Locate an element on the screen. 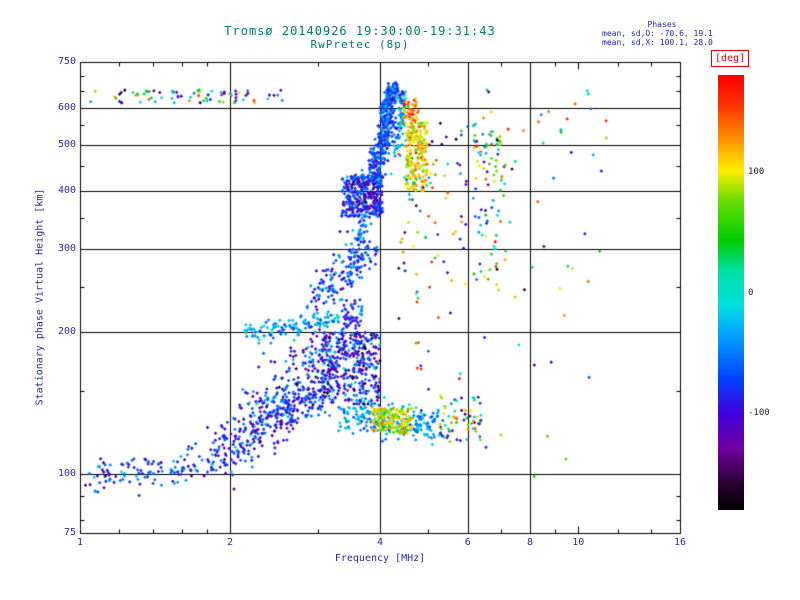  x-tick-label: 6 is located at coordinates (467, 542).